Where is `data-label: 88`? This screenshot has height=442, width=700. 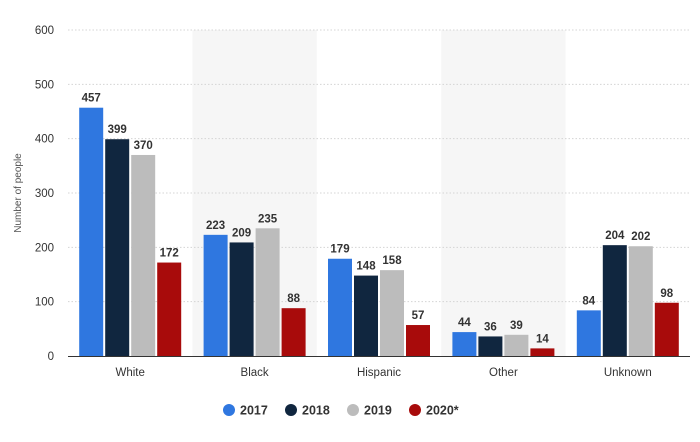 data-label: 88 is located at coordinates (293, 299).